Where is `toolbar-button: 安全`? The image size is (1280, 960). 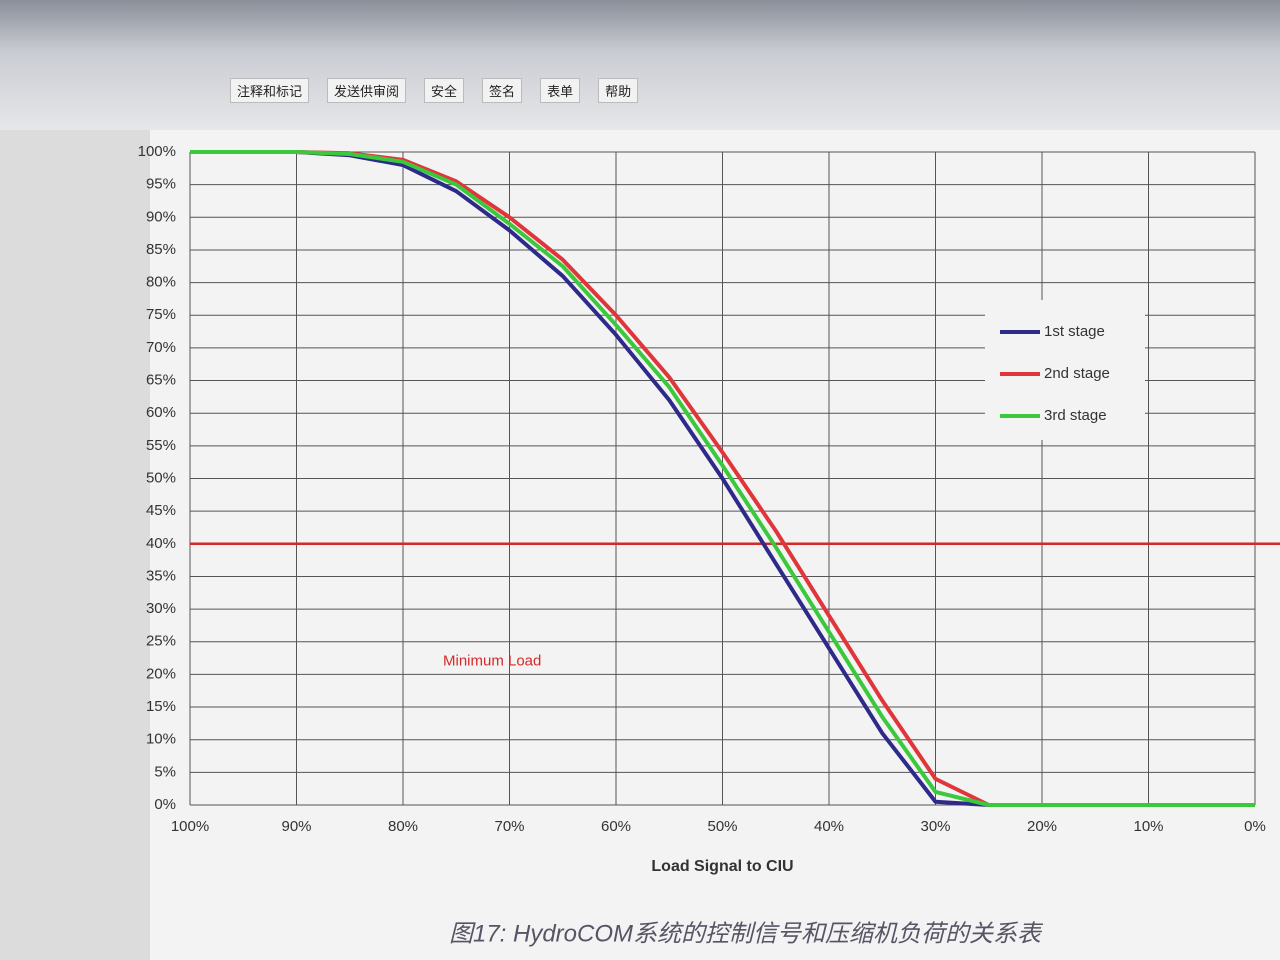
toolbar-button: 安全 is located at coordinates (444, 90).